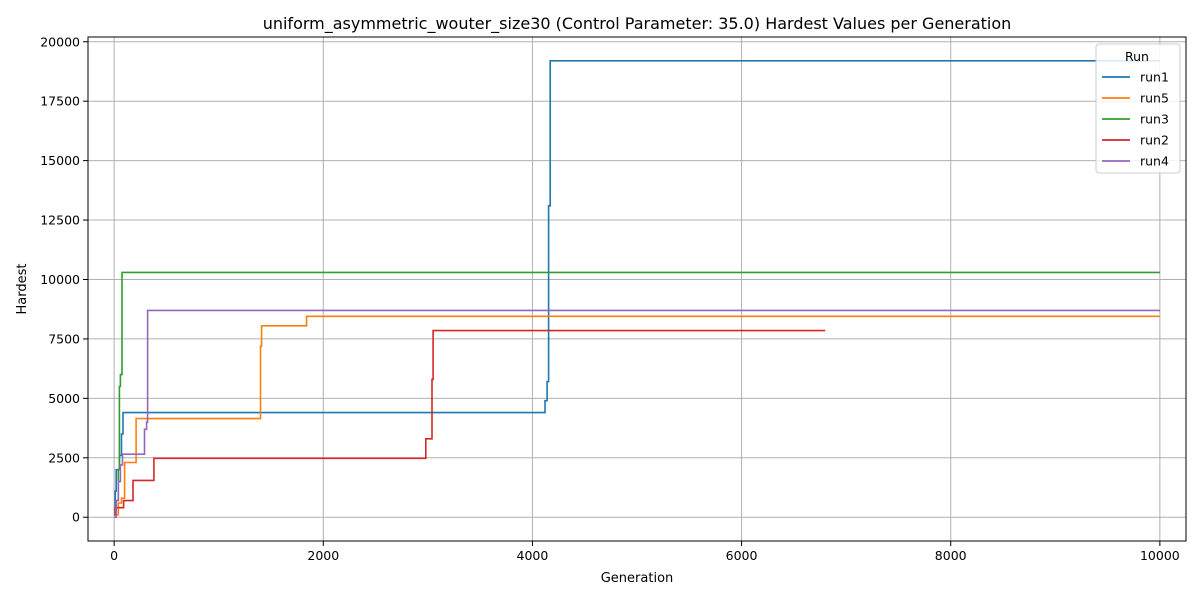 This screenshot has height=600, width=1200. Describe the element at coordinates (1135, 119) in the screenshot. I see `legend-items: run1 run5 run3 run2 run4` at that location.